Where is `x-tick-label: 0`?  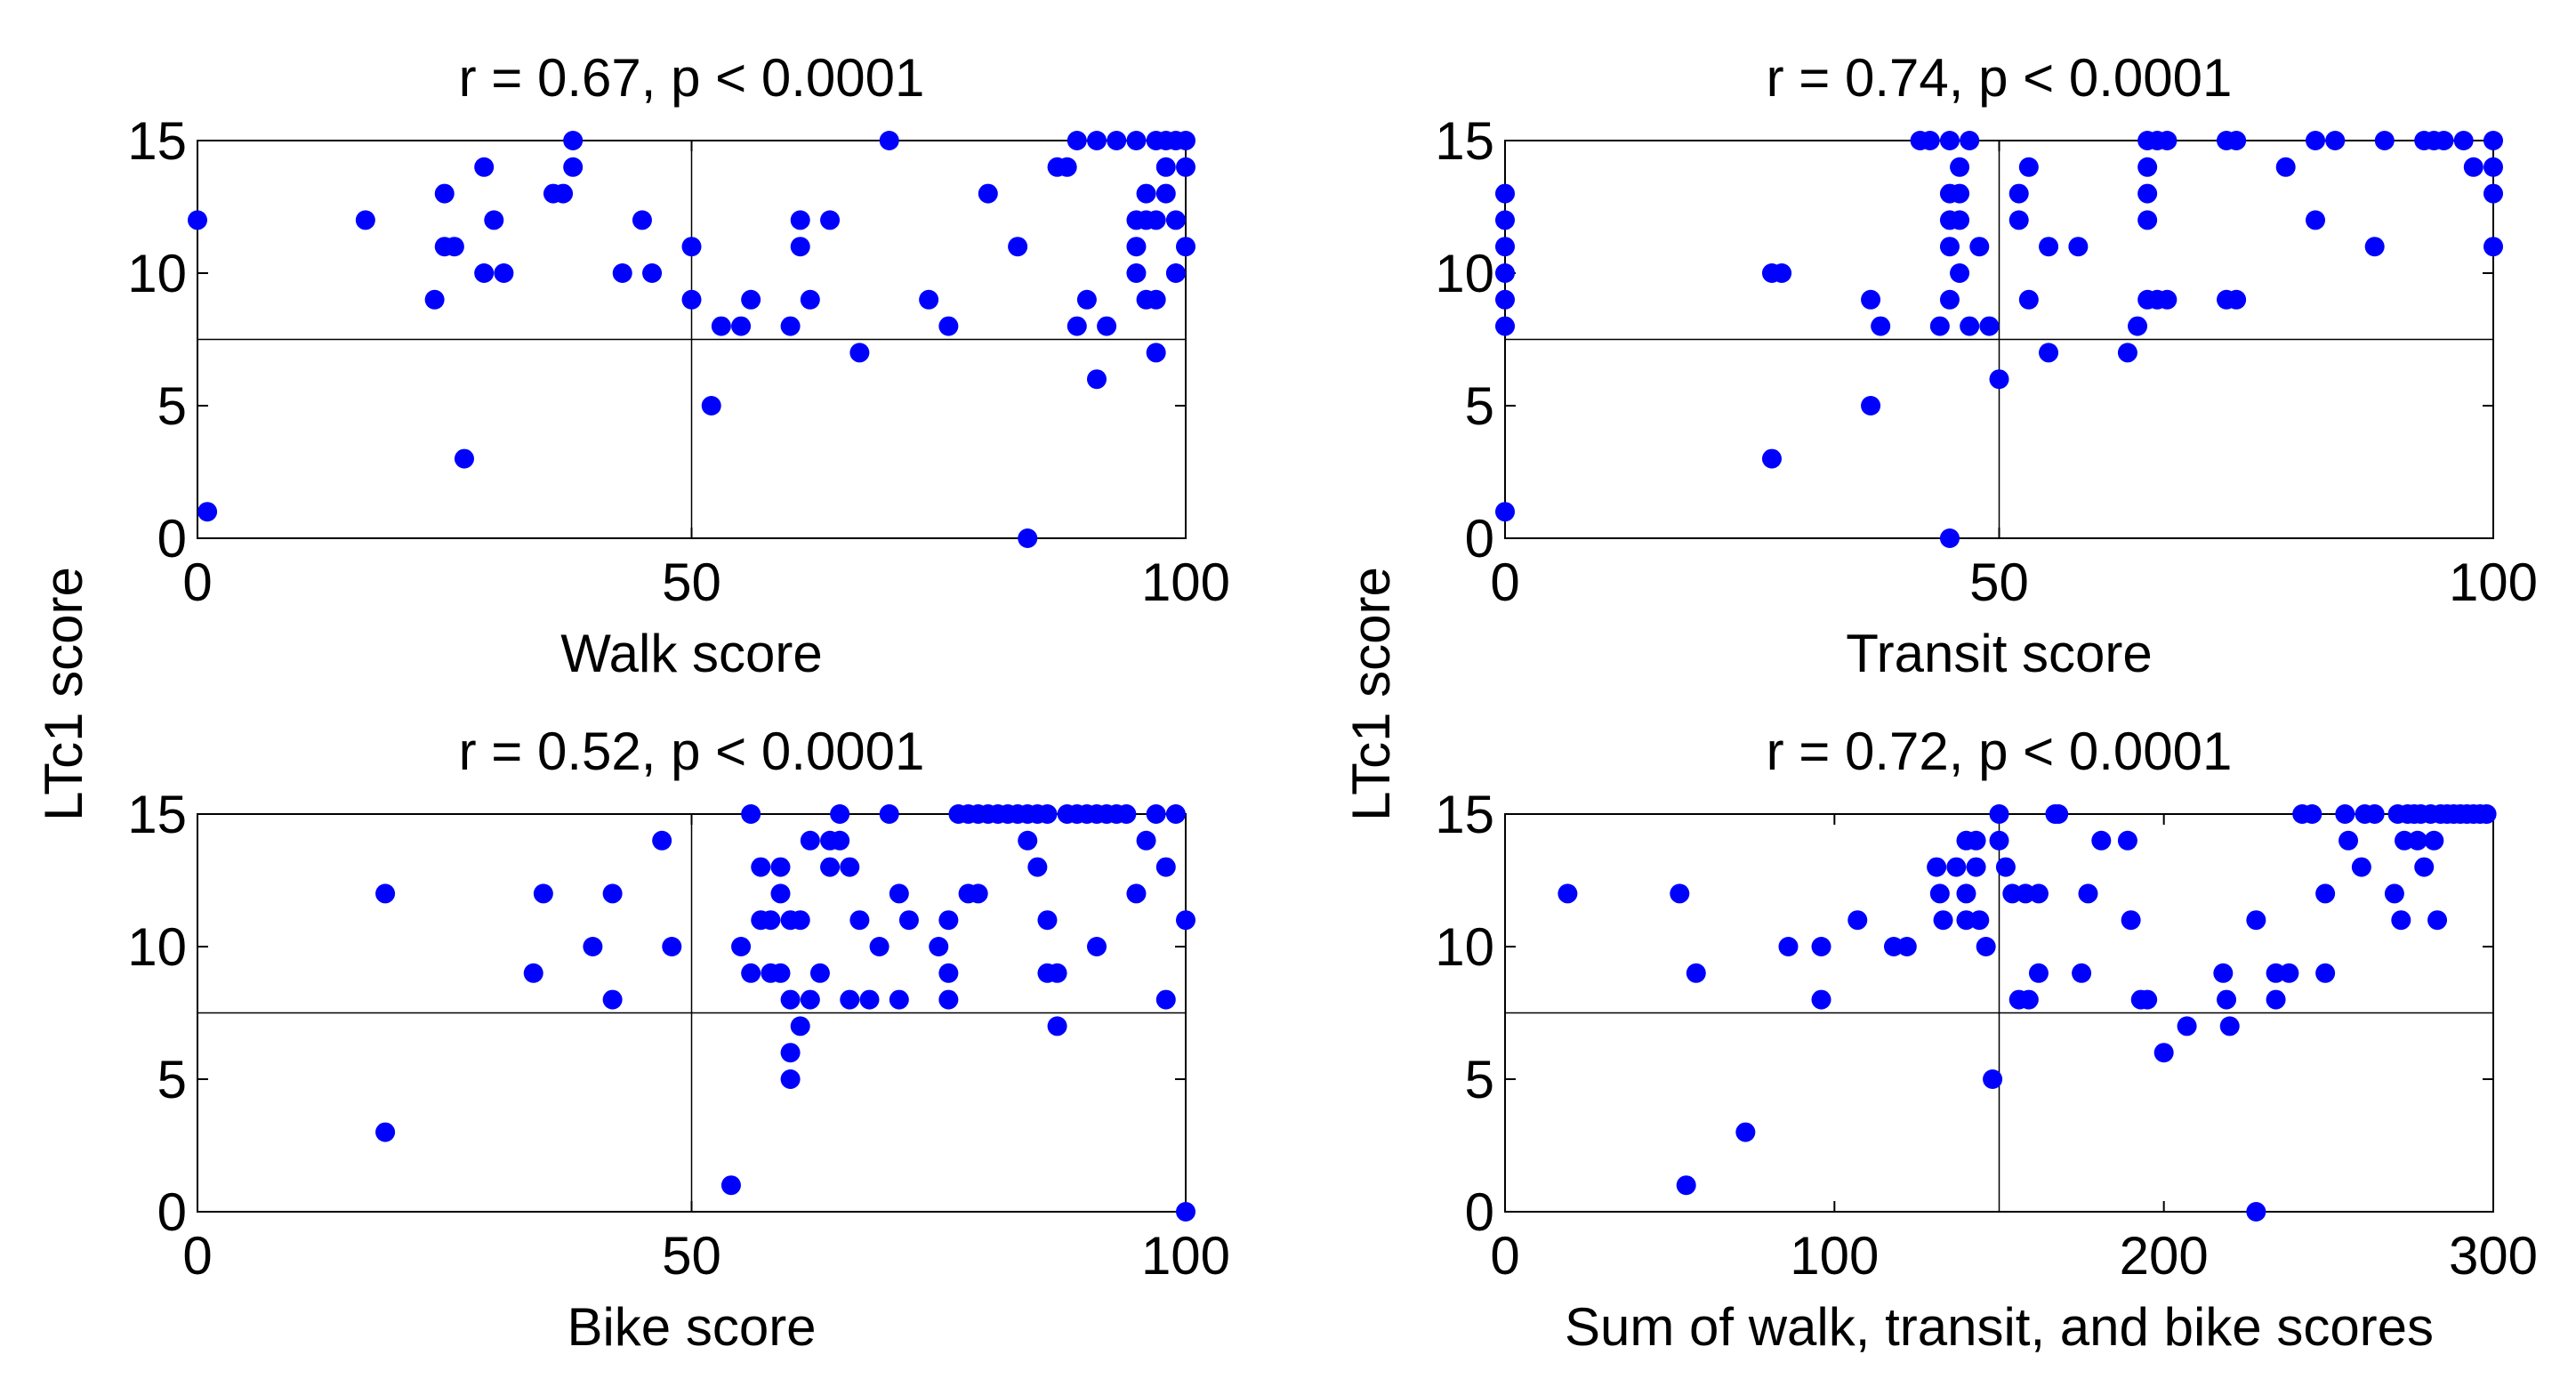 x-tick-label: 0 is located at coordinates (1504, 582).